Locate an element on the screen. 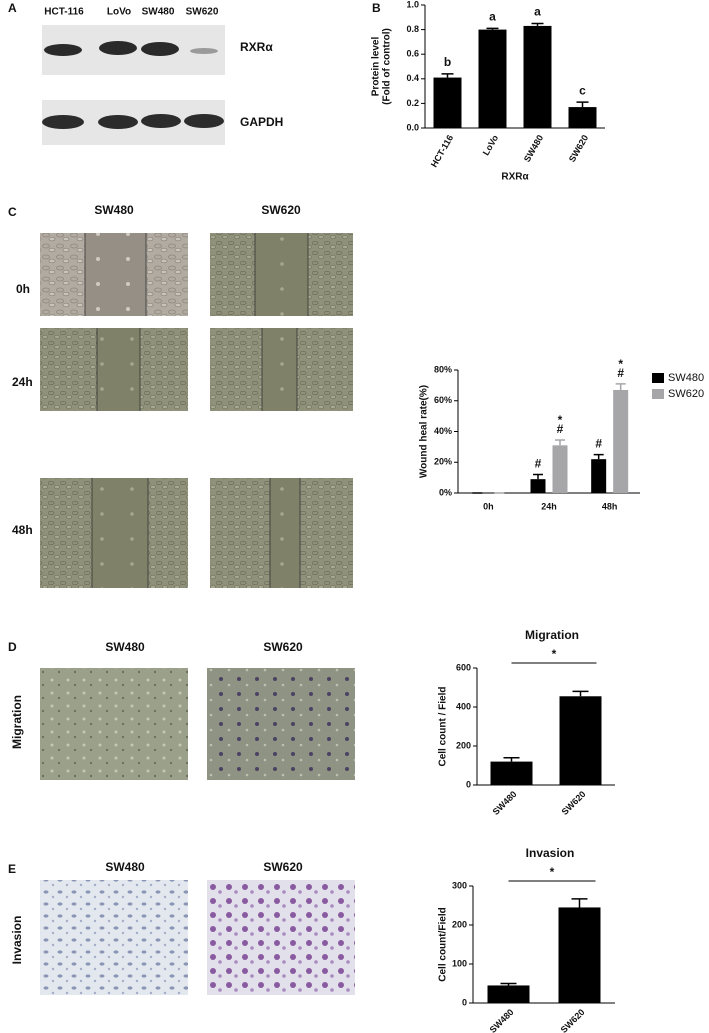  panel-label: A is located at coordinates (12, 8).